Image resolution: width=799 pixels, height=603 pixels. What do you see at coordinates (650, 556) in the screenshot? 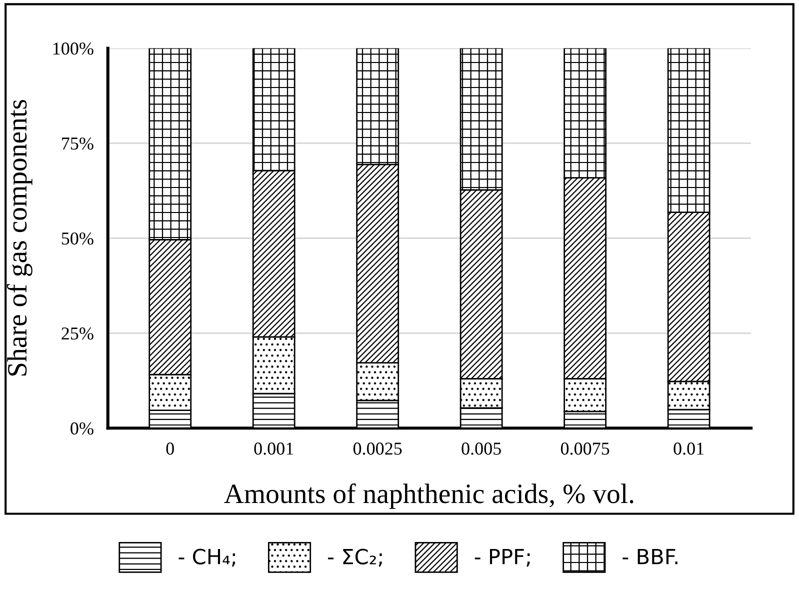
I see `legend-label: - BBF.` at bounding box center [650, 556].